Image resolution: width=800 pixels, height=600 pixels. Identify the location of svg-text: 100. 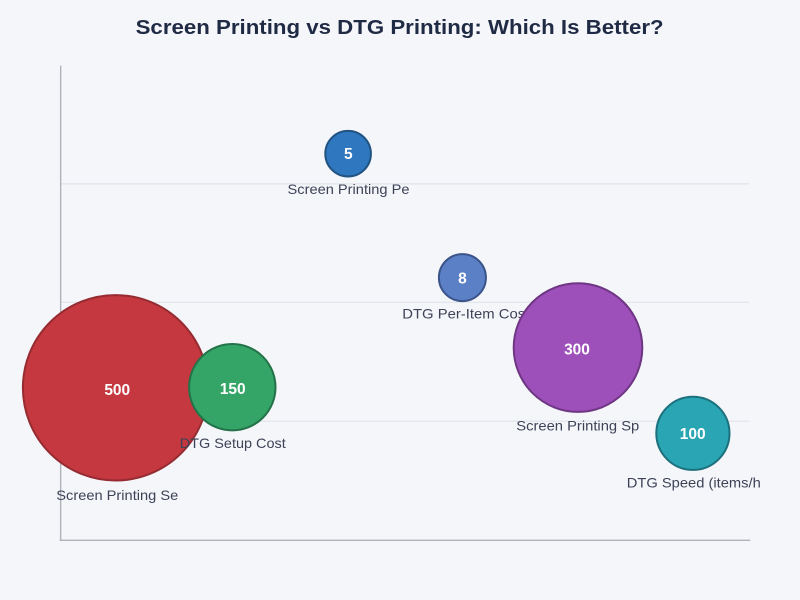
(693, 434).